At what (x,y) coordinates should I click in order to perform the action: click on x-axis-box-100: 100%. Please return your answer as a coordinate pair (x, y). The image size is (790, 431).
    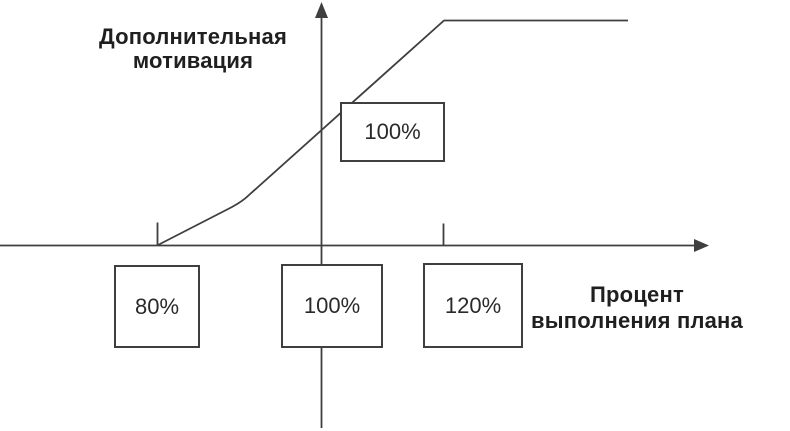
    Looking at the image, I should click on (332, 306).